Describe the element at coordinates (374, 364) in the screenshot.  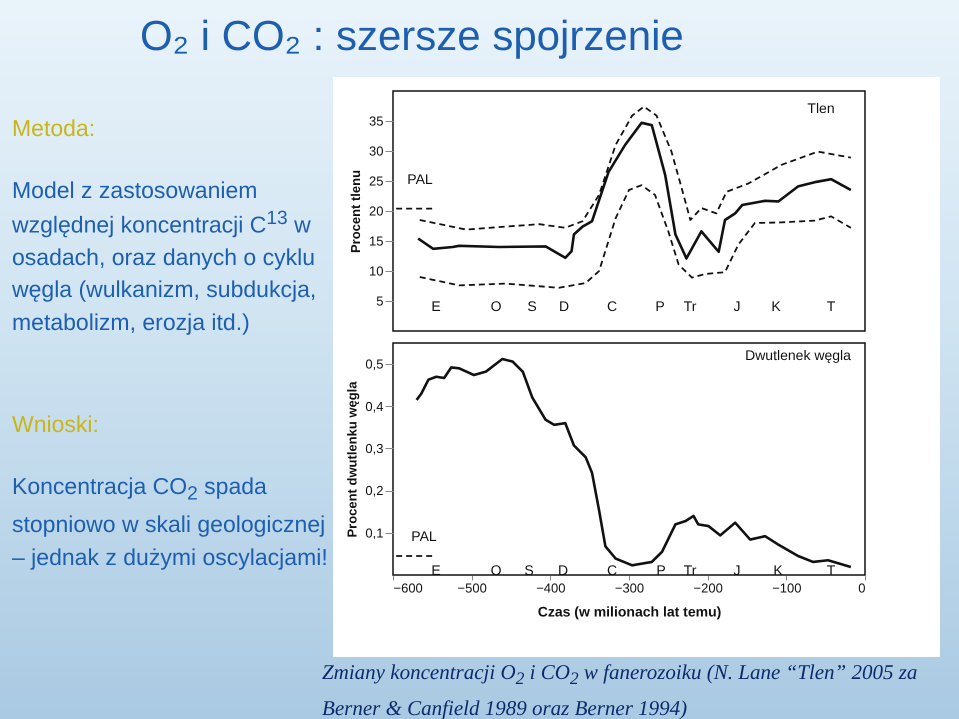
I see `y-tick-label: 0,5` at that location.